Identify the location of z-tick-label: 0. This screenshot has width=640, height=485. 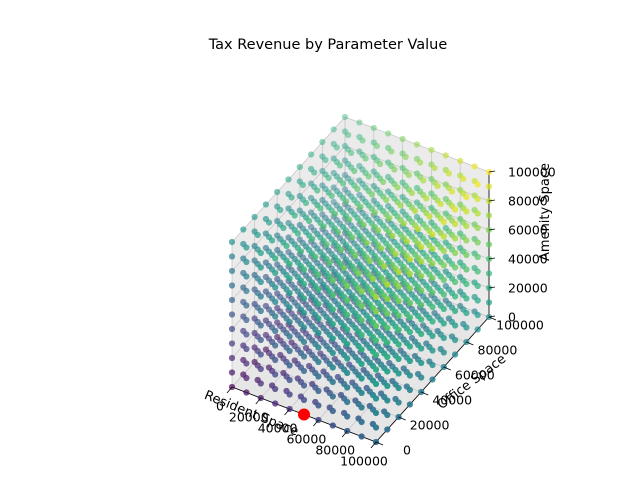
(512, 317).